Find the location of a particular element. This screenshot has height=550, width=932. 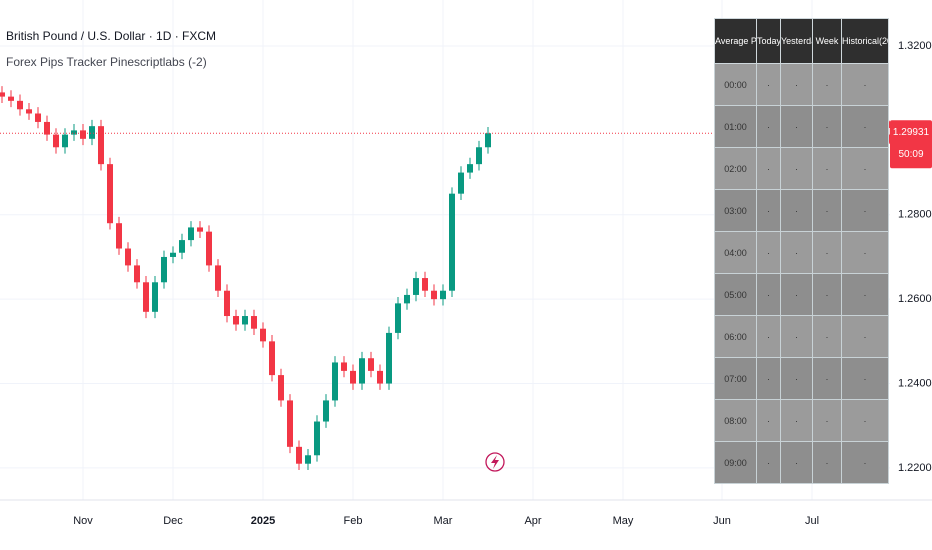

x-tick-label: 2025 is located at coordinates (263, 521).